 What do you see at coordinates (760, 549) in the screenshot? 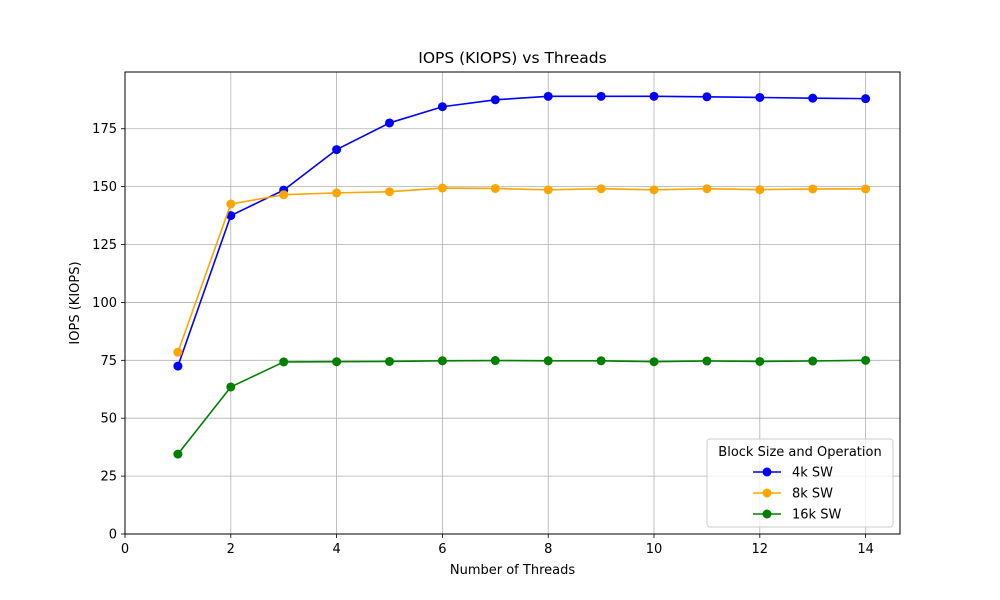
I see `x-tick-label: 12` at bounding box center [760, 549].